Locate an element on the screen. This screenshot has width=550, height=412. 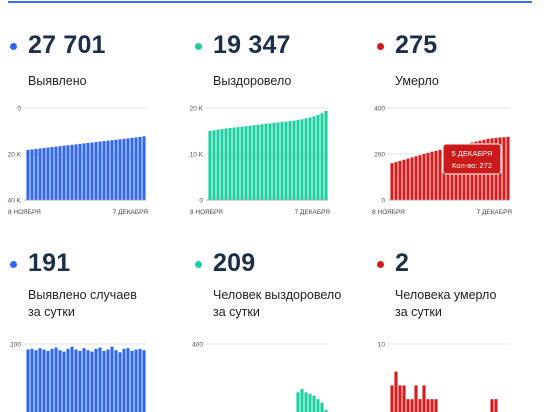
stat-daily-died-value: 2 is located at coordinates (402, 263).